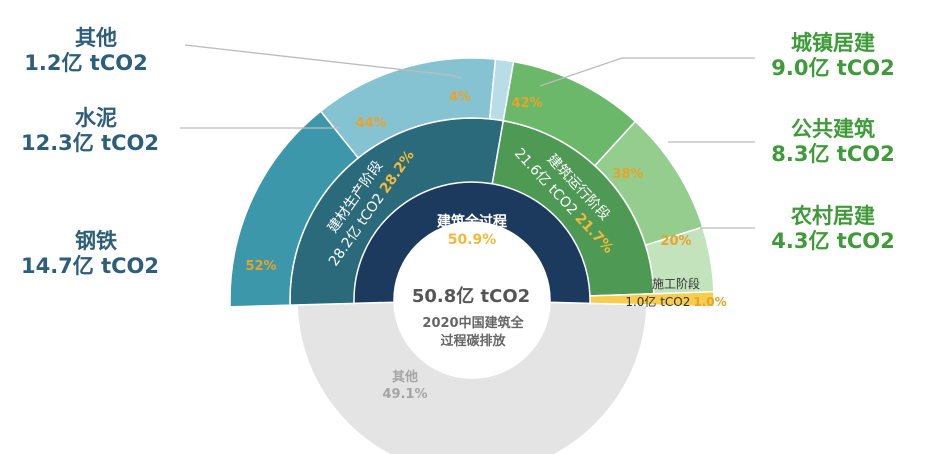  I want to click on construction-stage-name: 施工阶段, so click(676, 283).